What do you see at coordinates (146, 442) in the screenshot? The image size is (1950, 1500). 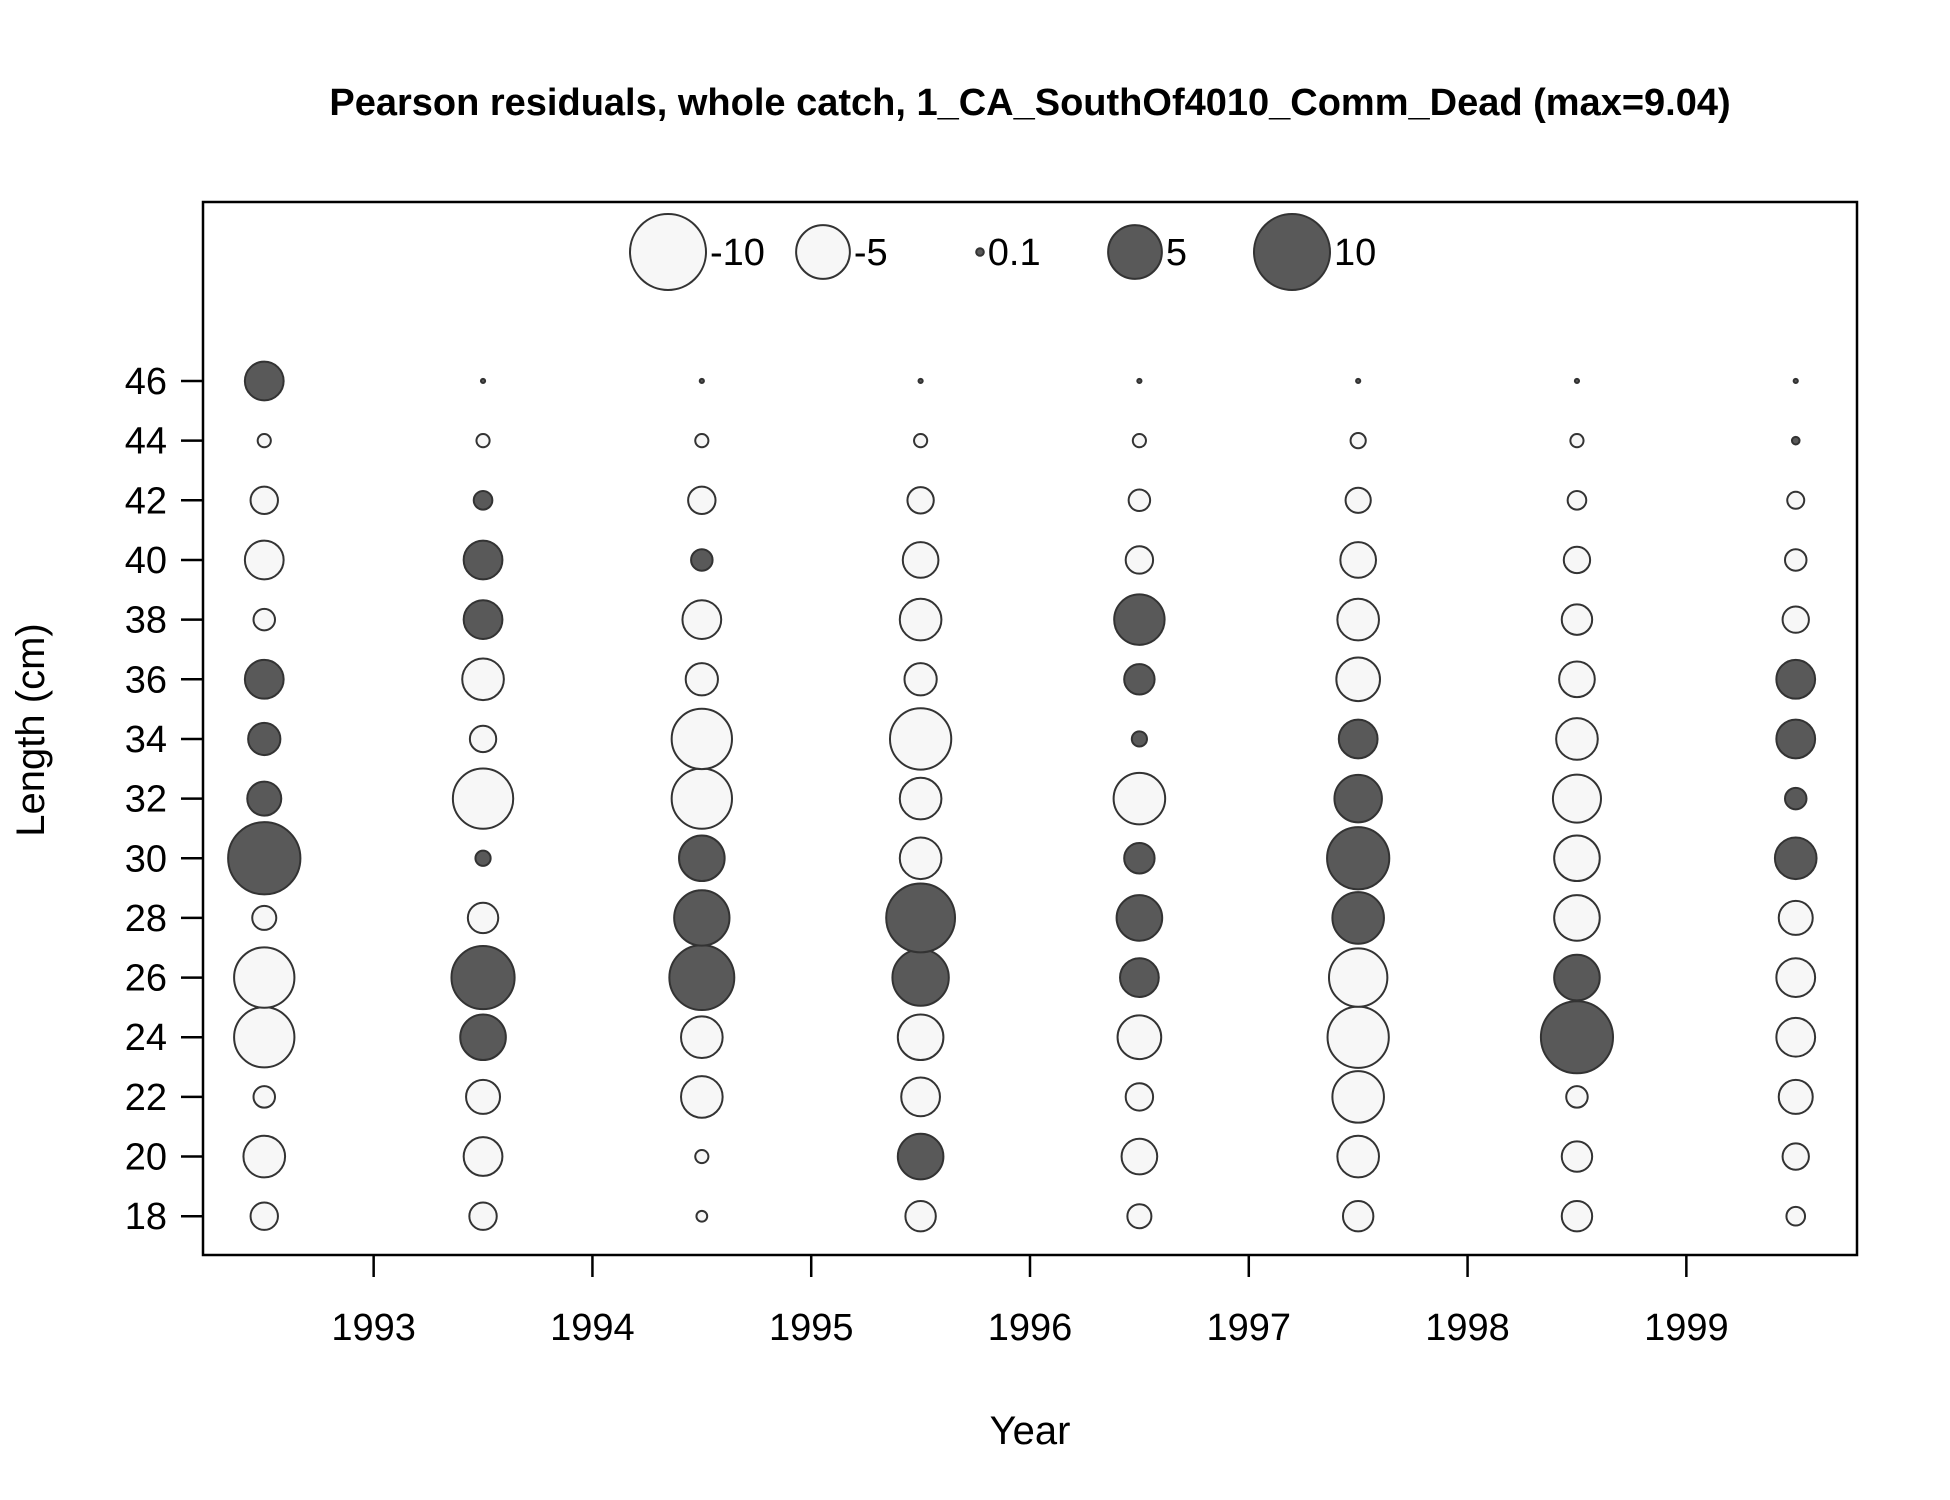 I see `y-tick-label: 44` at bounding box center [146, 442].